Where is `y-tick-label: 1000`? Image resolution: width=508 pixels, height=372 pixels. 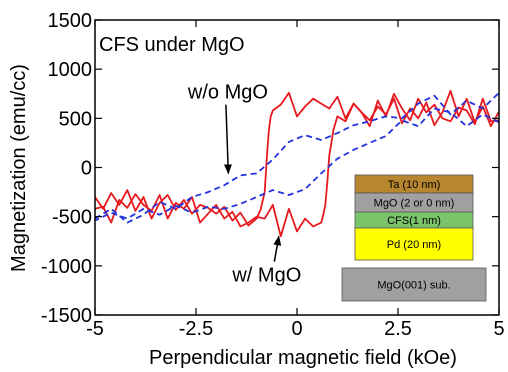 y-tick-label: 1000 is located at coordinates (70, 70).